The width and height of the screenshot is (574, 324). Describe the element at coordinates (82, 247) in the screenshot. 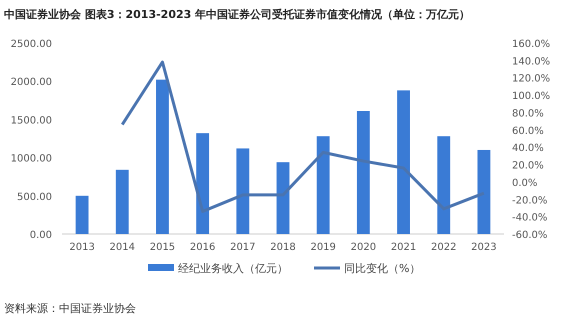

I see `x-tick-label: 2013` at that location.